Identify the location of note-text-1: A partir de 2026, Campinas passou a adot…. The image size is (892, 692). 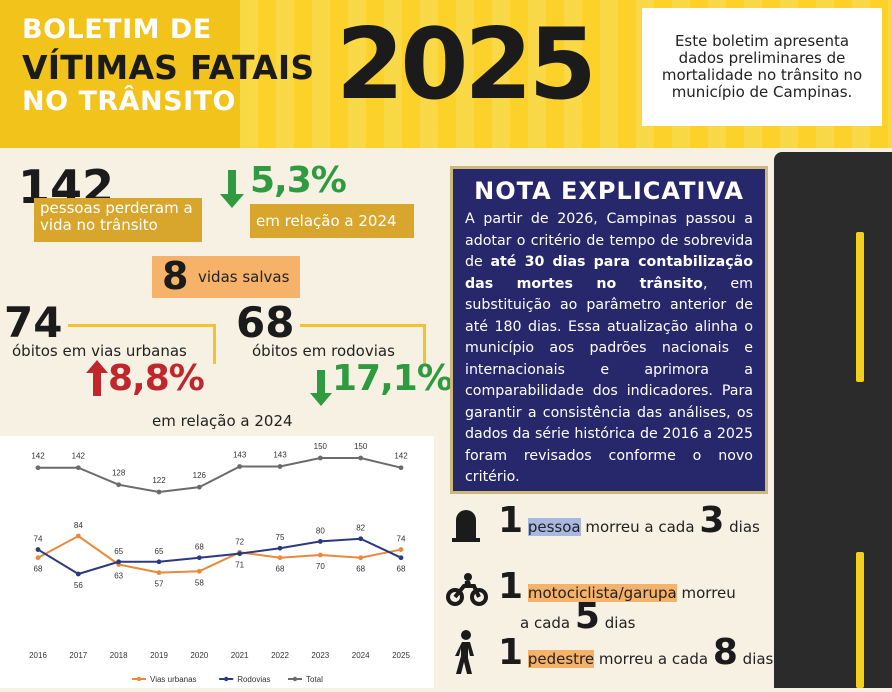
(609, 240).